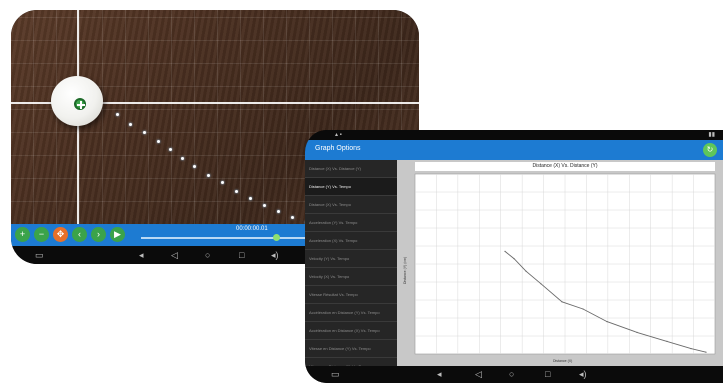  Describe the element at coordinates (351, 295) in the screenshot. I see `sidebar-item: Vitesse Résultat Vs. Tempo` at that location.